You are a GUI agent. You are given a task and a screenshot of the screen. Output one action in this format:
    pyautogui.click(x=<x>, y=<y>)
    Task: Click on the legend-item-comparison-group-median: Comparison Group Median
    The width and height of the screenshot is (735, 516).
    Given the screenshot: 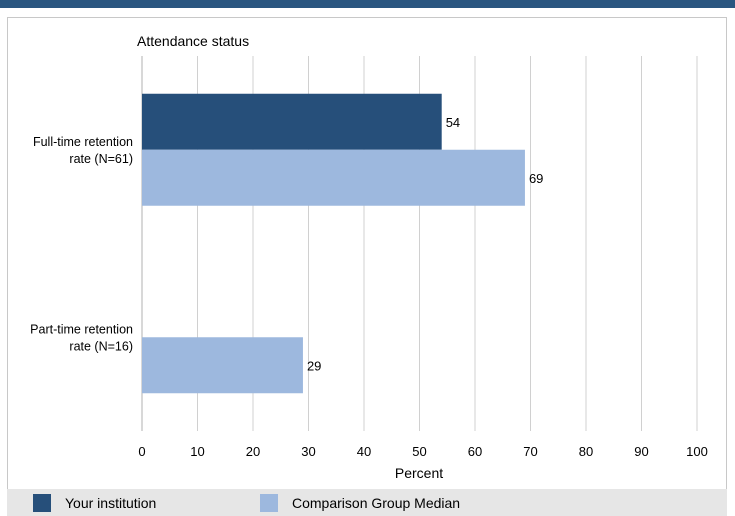 What is the action you would take?
    pyautogui.click(x=360, y=503)
    